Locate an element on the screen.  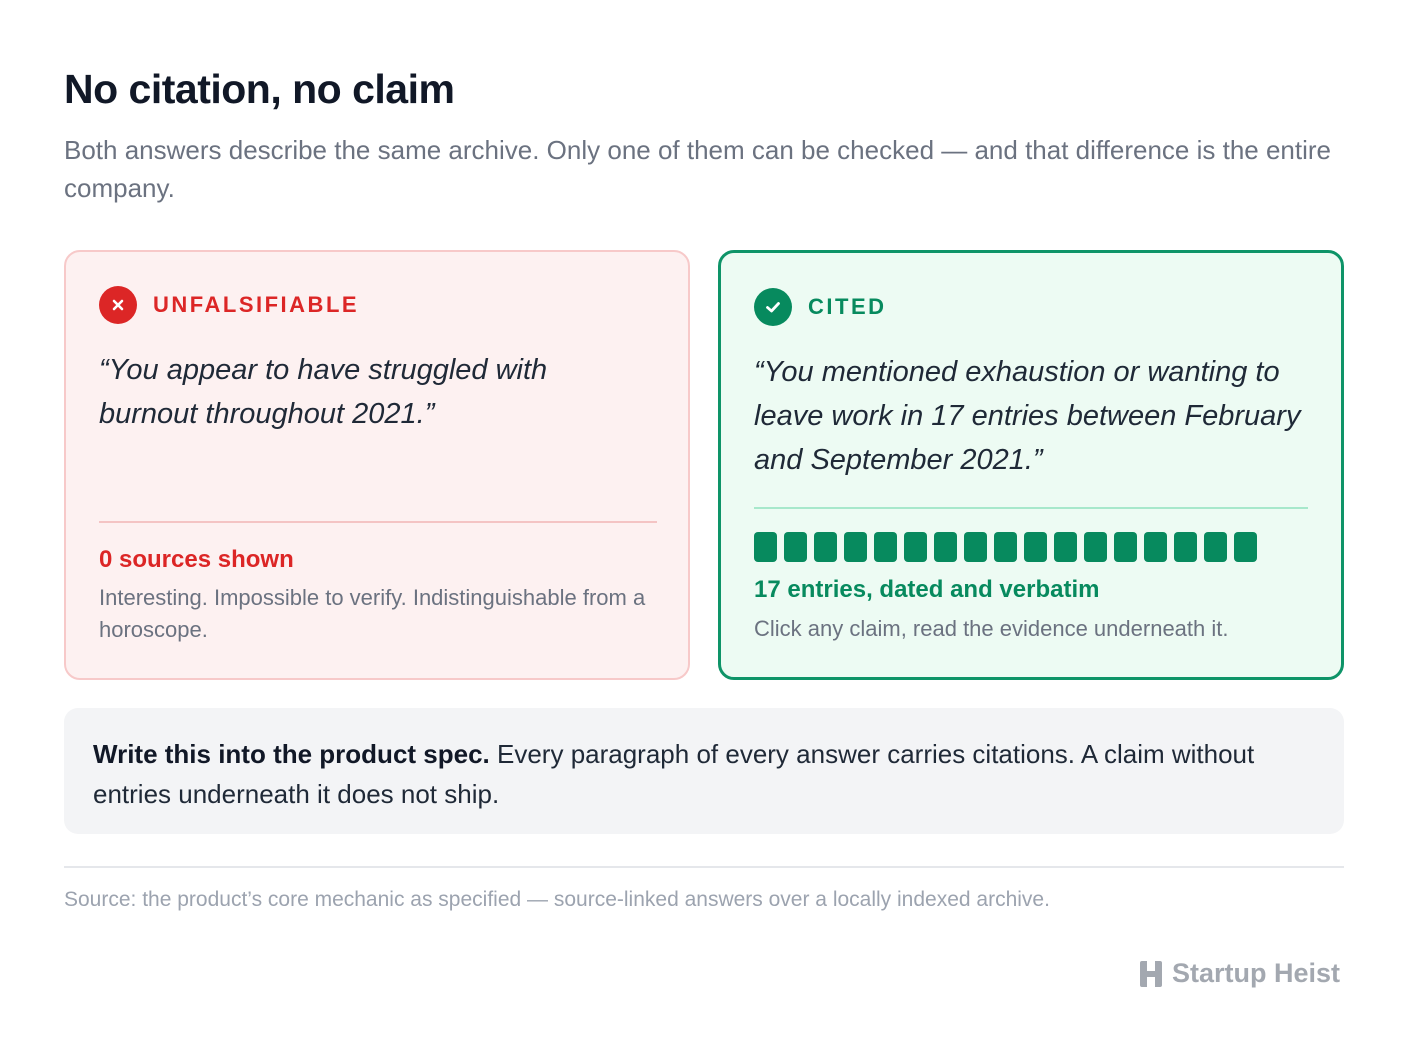
brand-logo-icon is located at coordinates (1150, 973).